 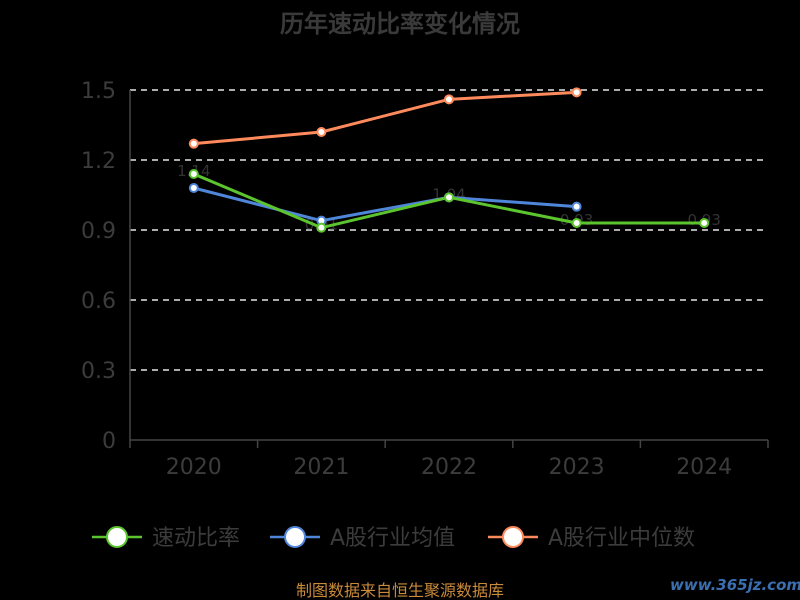 I want to click on legend-label-1: A股行业均值, so click(x=392, y=538).